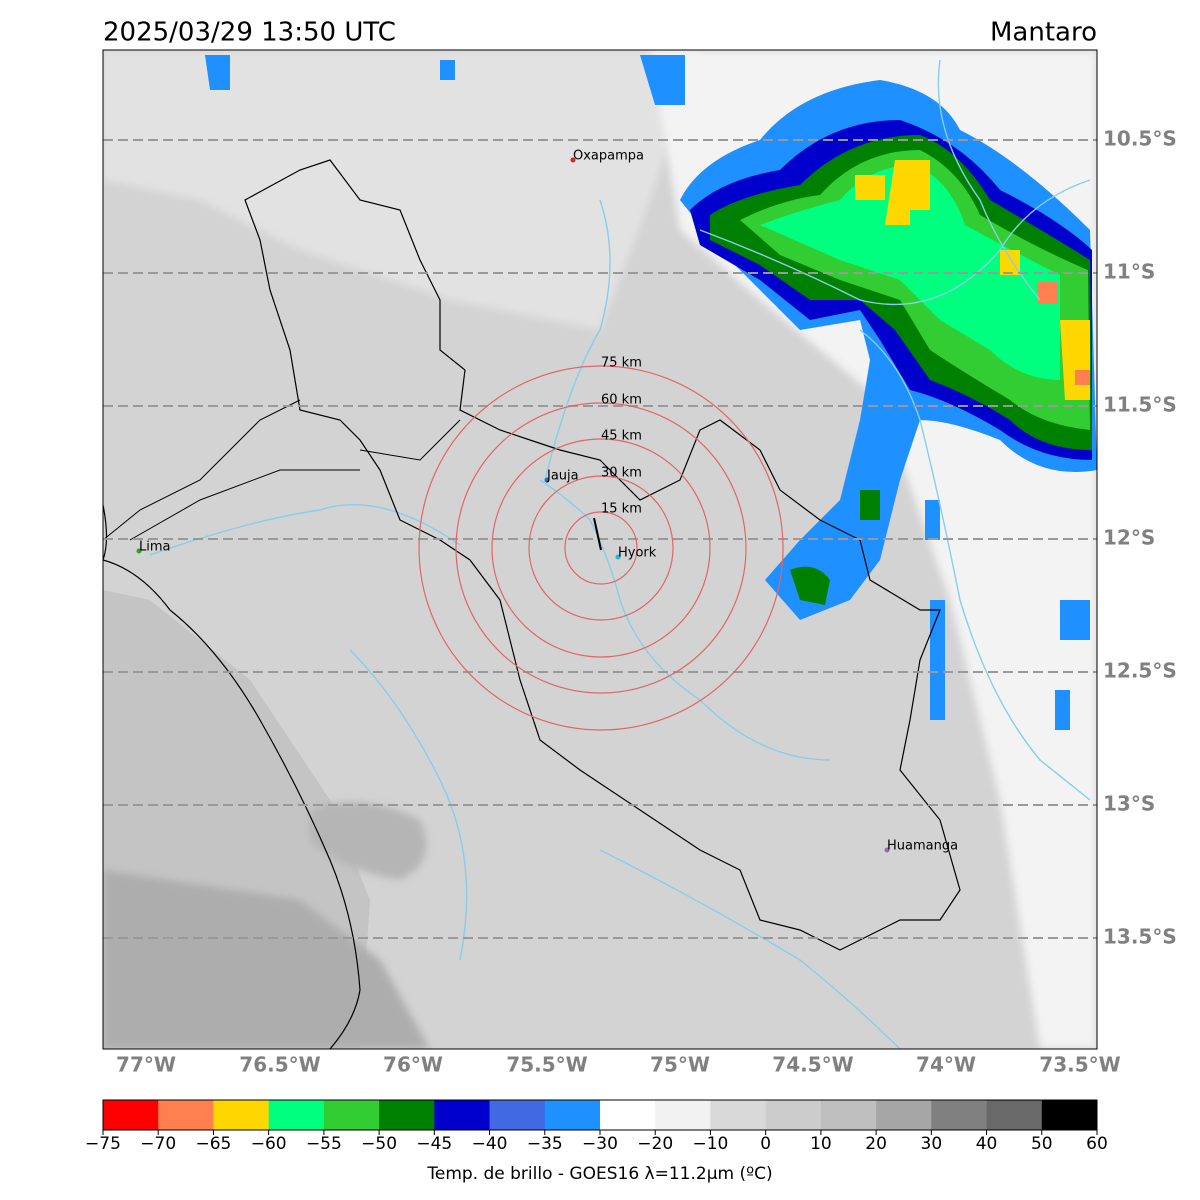 The image size is (1200, 1200). What do you see at coordinates (324, 1144) in the screenshot?
I see `colorbar-tick-label: −55` at bounding box center [324, 1144].